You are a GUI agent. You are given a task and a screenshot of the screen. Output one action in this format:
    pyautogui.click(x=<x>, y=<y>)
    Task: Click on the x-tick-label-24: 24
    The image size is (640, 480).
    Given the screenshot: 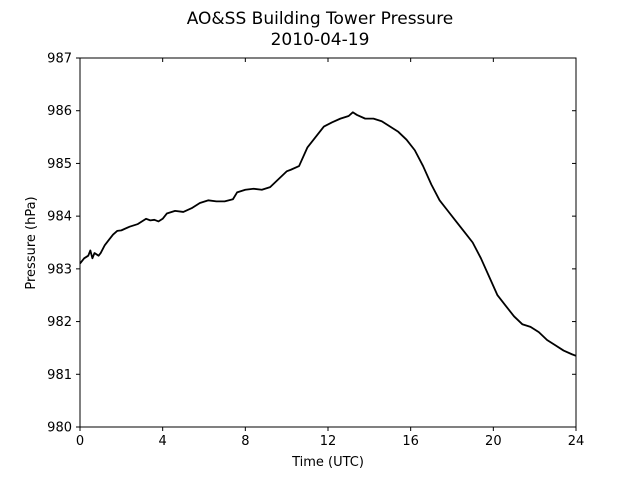 What is the action you would take?
    pyautogui.click(x=576, y=441)
    